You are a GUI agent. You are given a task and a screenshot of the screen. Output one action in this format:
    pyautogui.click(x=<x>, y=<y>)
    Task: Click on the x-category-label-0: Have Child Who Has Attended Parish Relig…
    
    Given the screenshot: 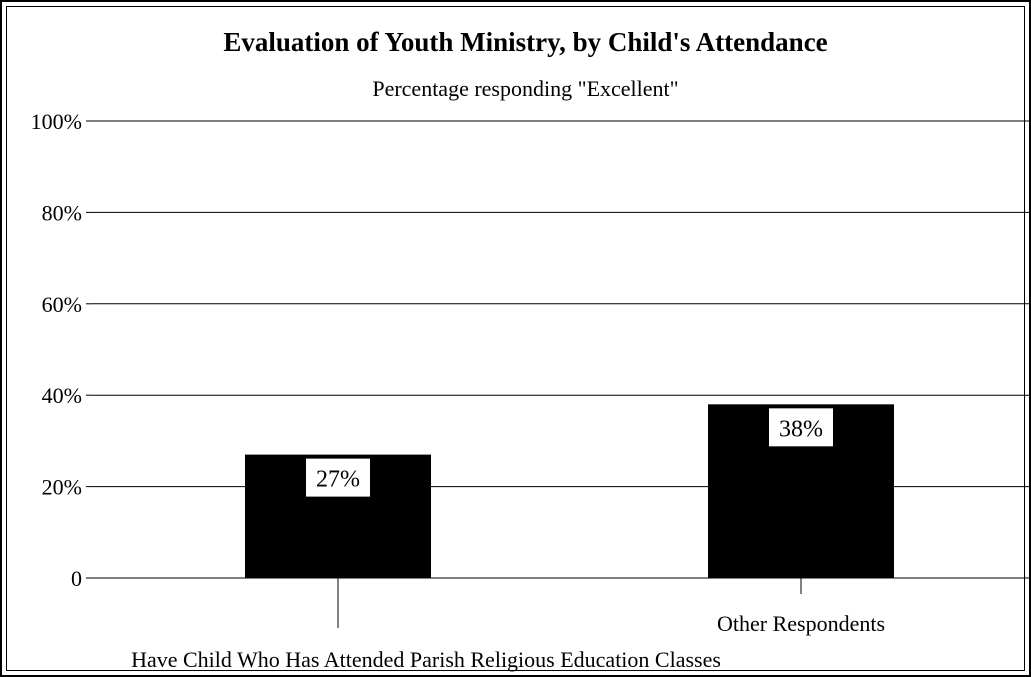 What is the action you would take?
    pyautogui.click(x=426, y=659)
    